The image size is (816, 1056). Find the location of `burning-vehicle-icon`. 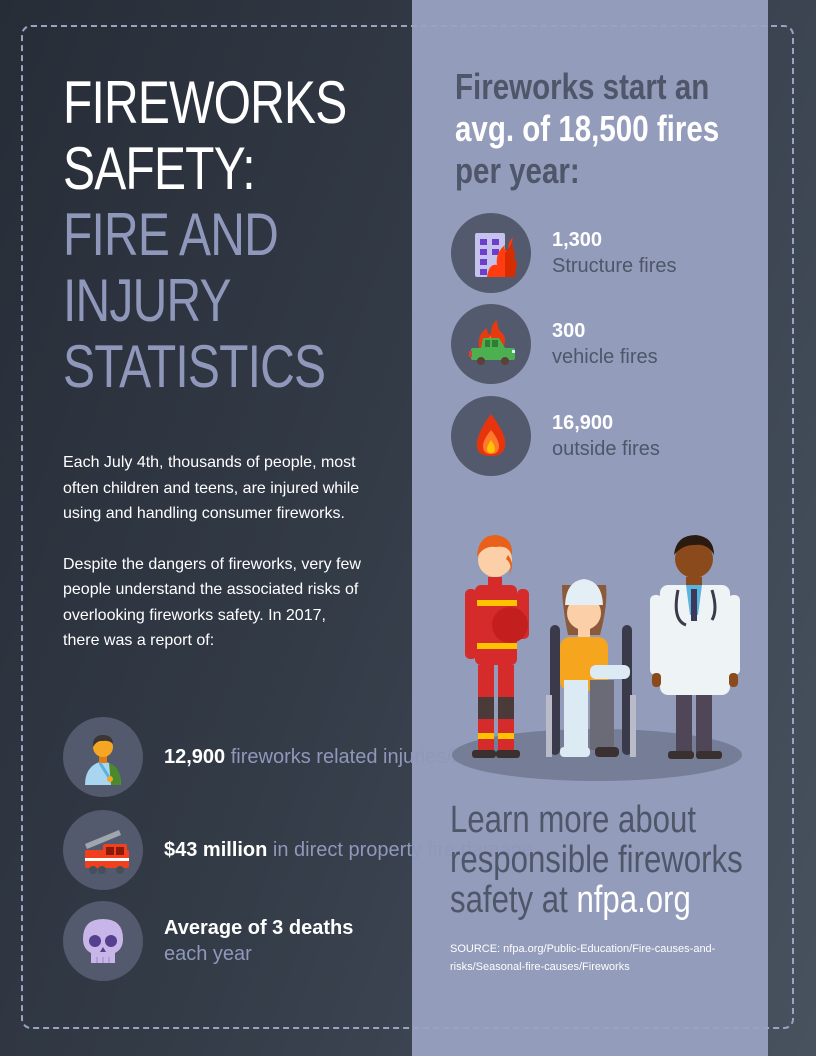

burning-vehicle-icon is located at coordinates (491, 344).